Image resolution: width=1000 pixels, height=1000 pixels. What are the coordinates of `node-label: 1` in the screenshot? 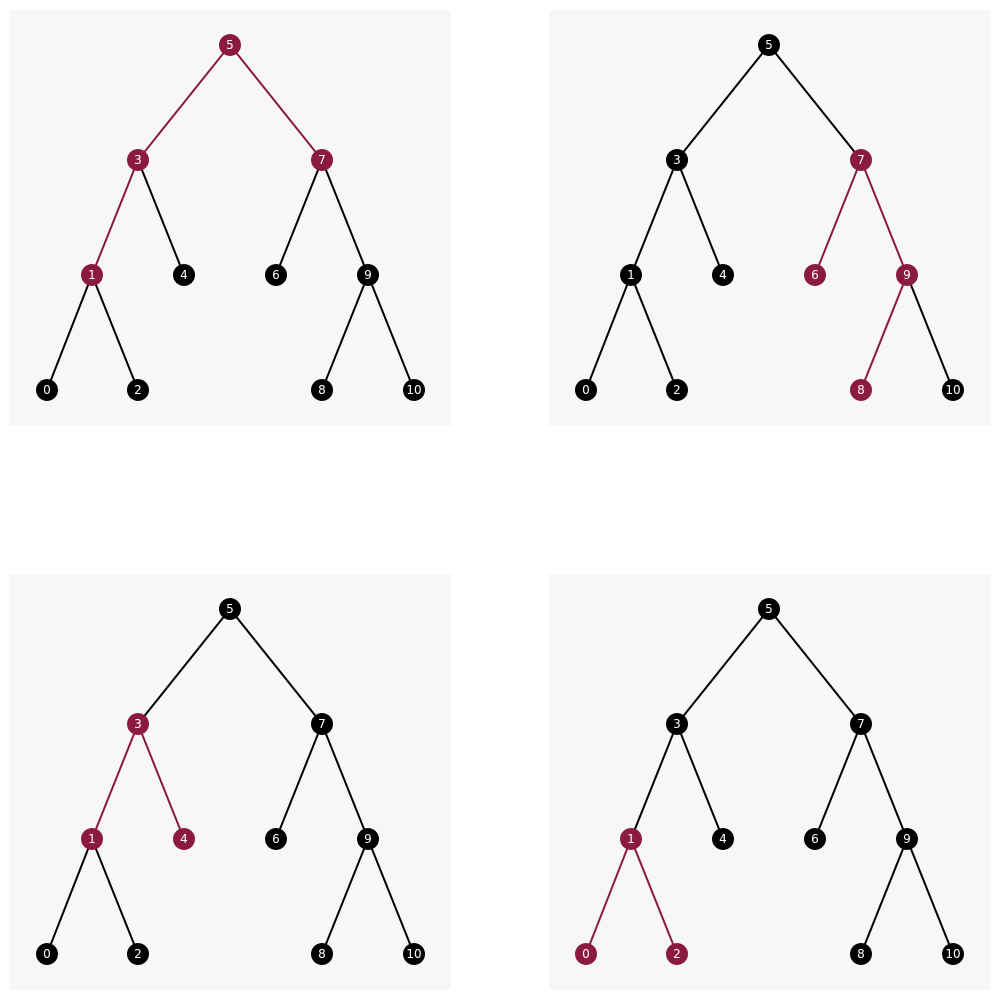 It's located at (631, 275).